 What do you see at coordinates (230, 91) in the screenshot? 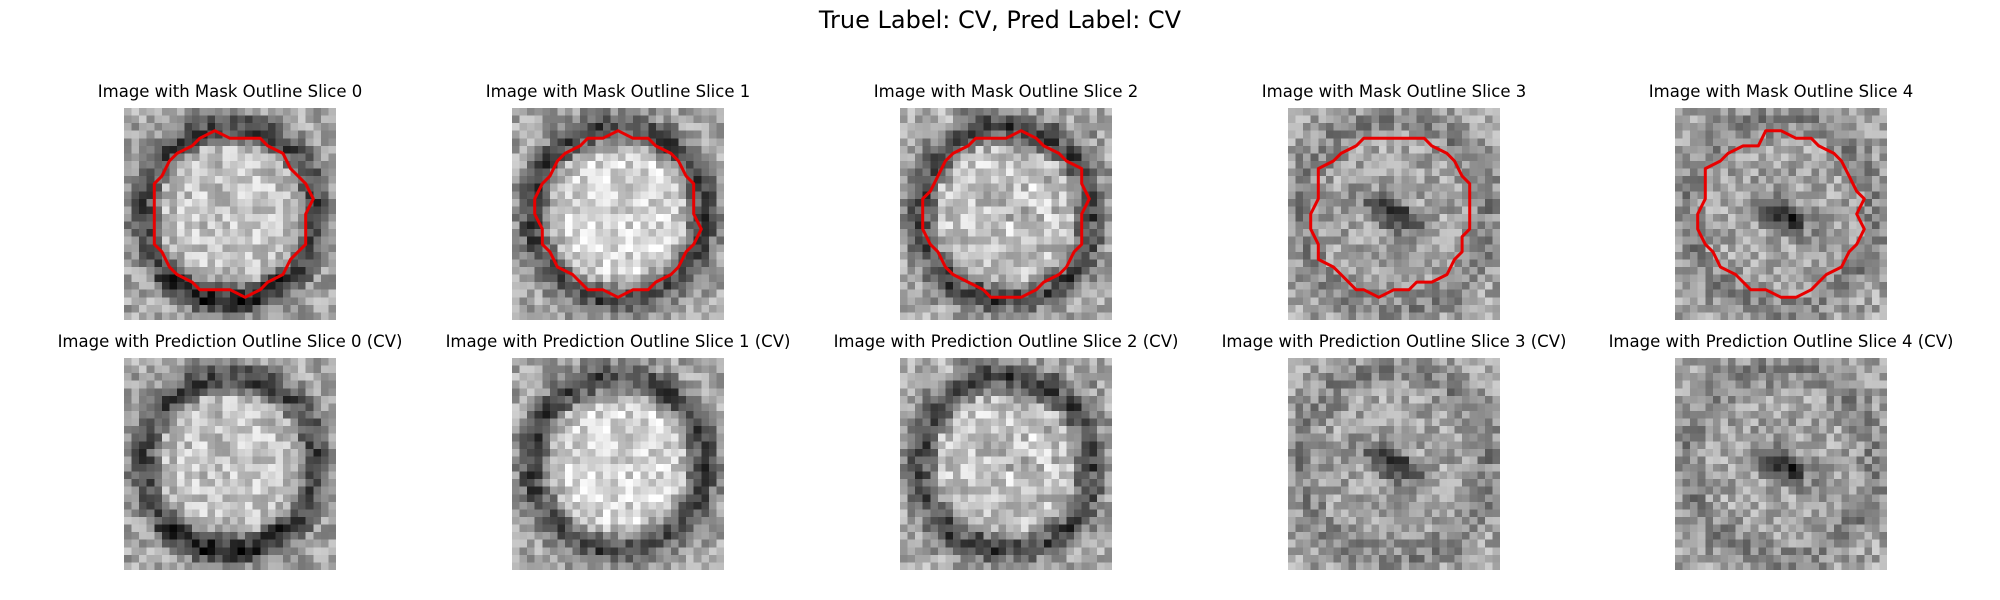
I see `mask-panel-title: Image with Mask Outline Slice 0` at bounding box center [230, 91].